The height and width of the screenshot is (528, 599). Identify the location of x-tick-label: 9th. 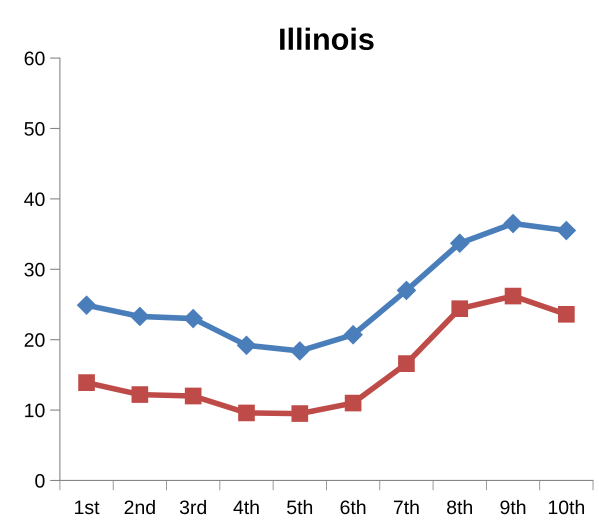
(513, 507).